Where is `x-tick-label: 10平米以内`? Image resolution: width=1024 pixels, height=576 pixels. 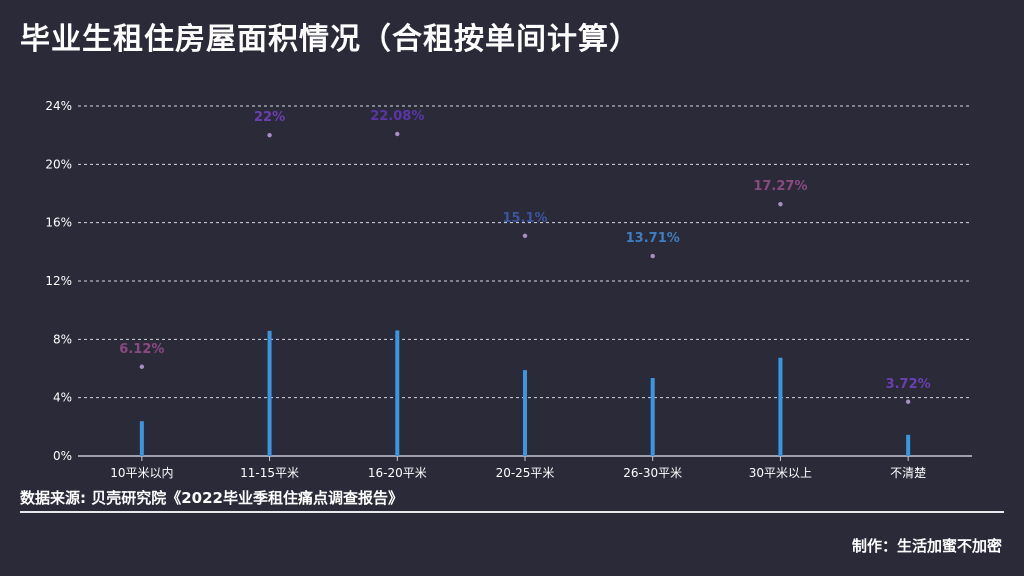
x-tick-label: 10平米以内 is located at coordinates (141, 473).